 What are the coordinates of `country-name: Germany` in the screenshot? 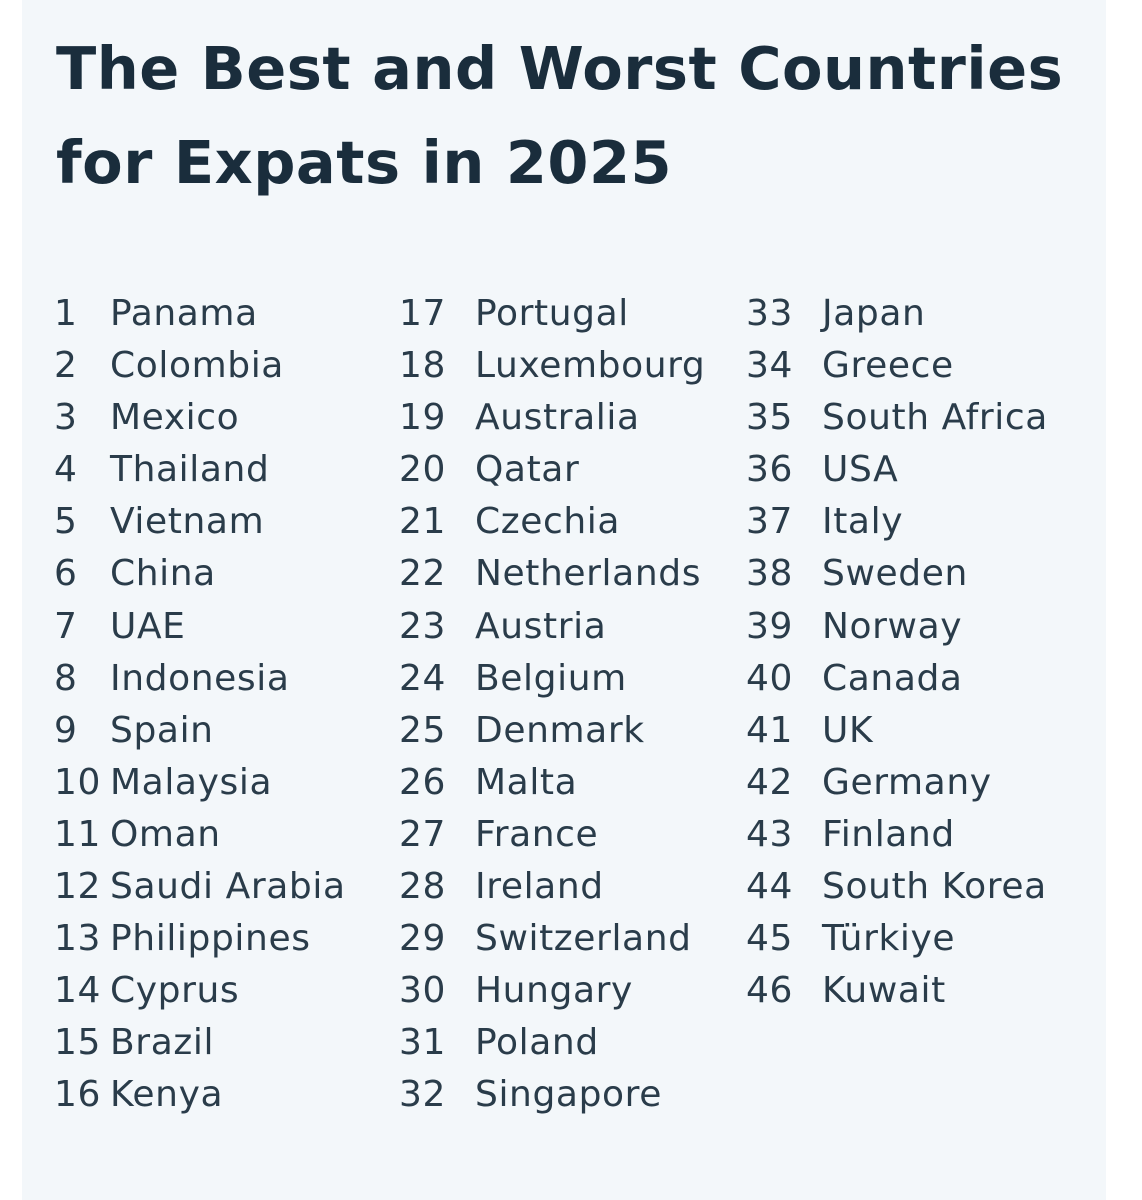 It's located at (907, 782).